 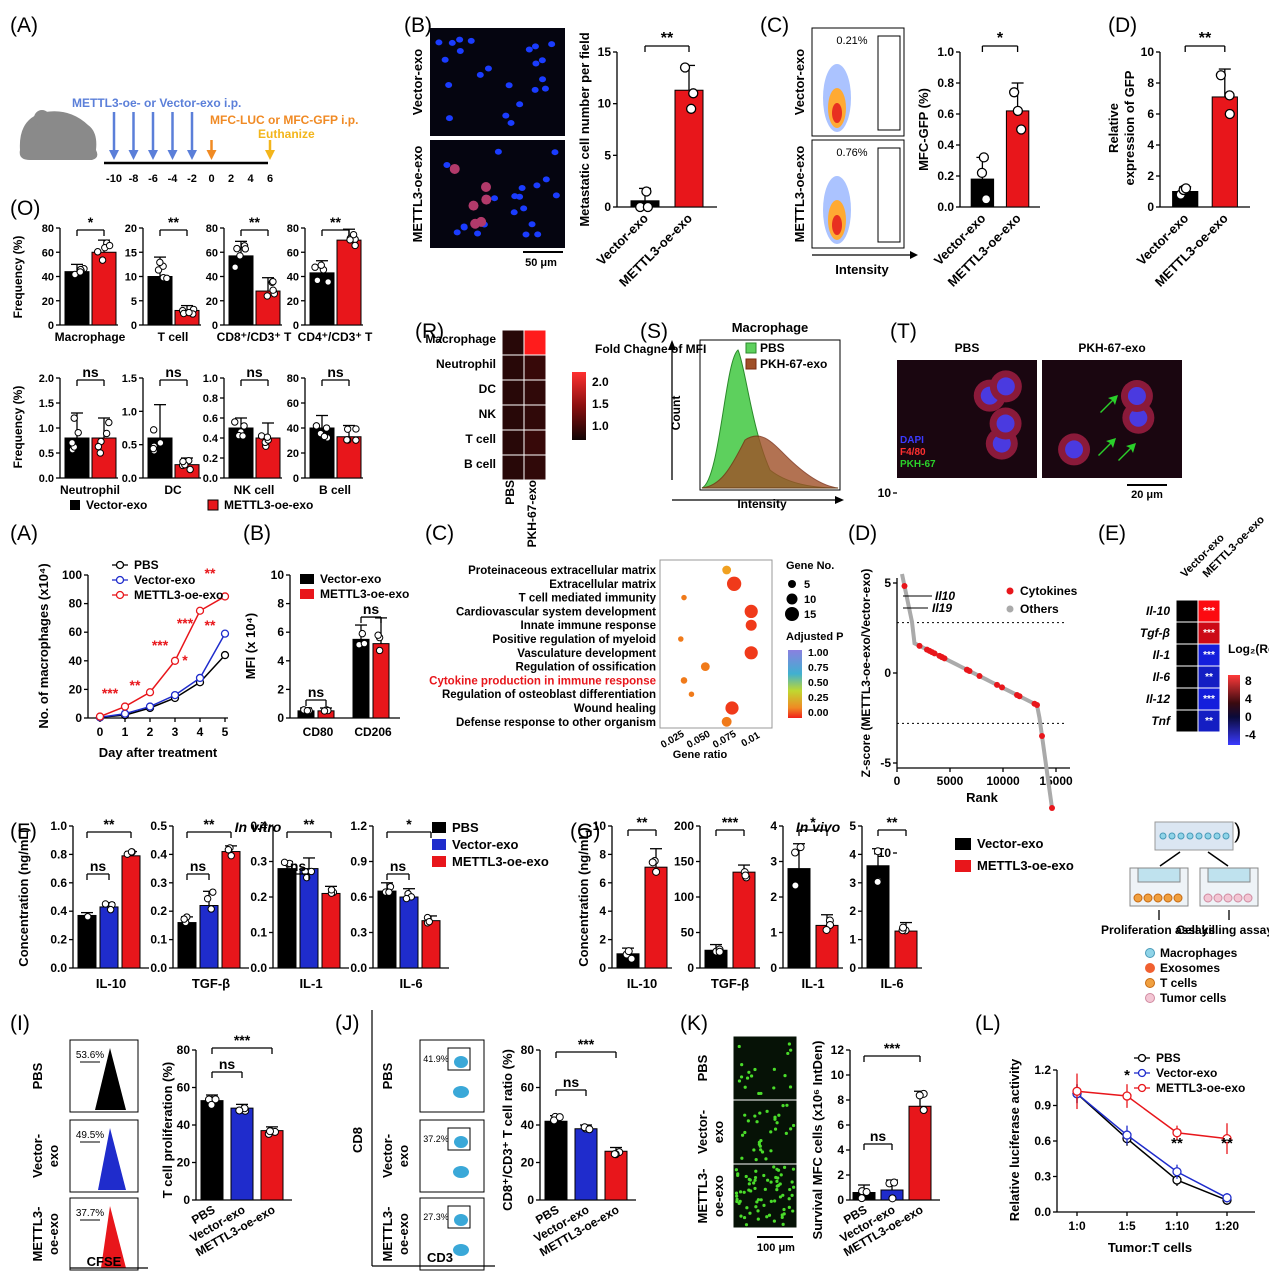 What do you see at coordinates (726, 570) in the screenshot?
I see `mid-C-dot` at bounding box center [726, 570].